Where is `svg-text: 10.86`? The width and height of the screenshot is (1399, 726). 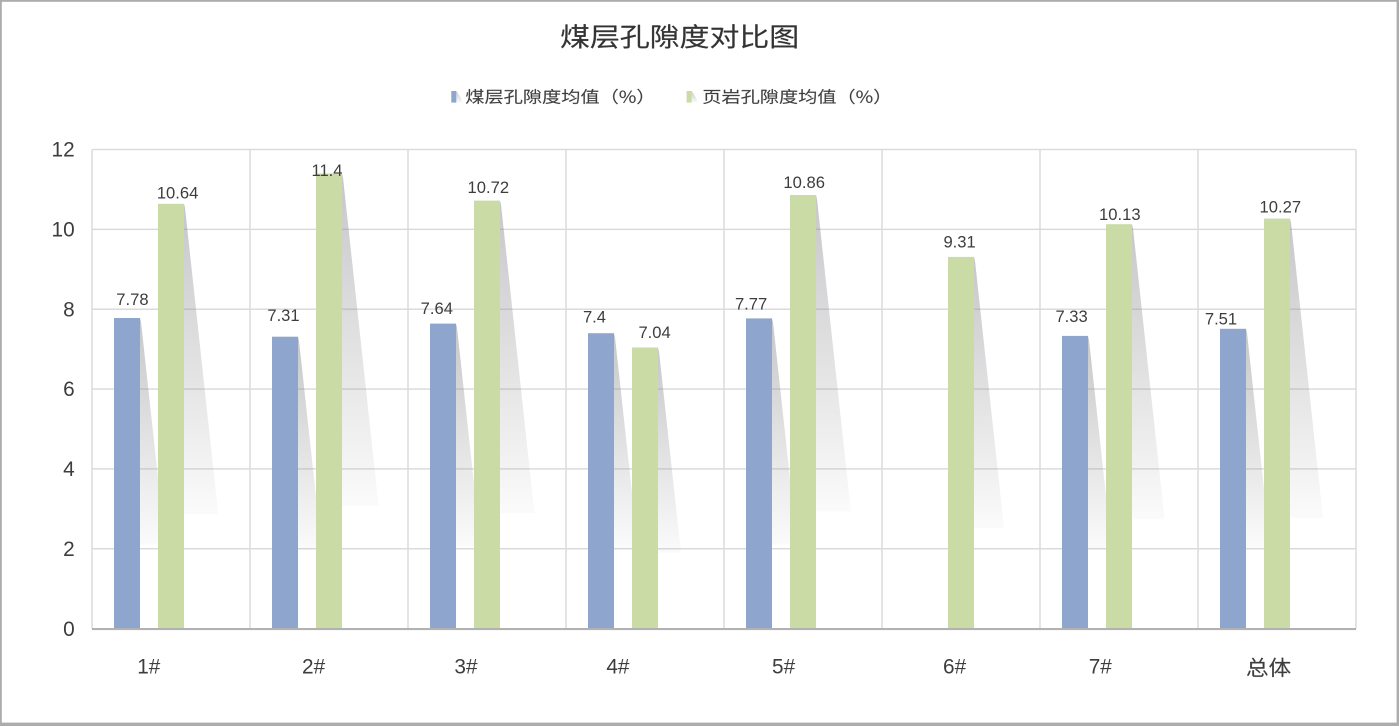
svg-text: 10.86 is located at coordinates (804, 182).